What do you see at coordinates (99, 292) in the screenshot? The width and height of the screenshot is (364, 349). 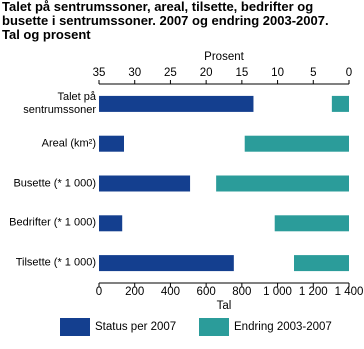 I see `x-tick-label: 0` at bounding box center [99, 292].